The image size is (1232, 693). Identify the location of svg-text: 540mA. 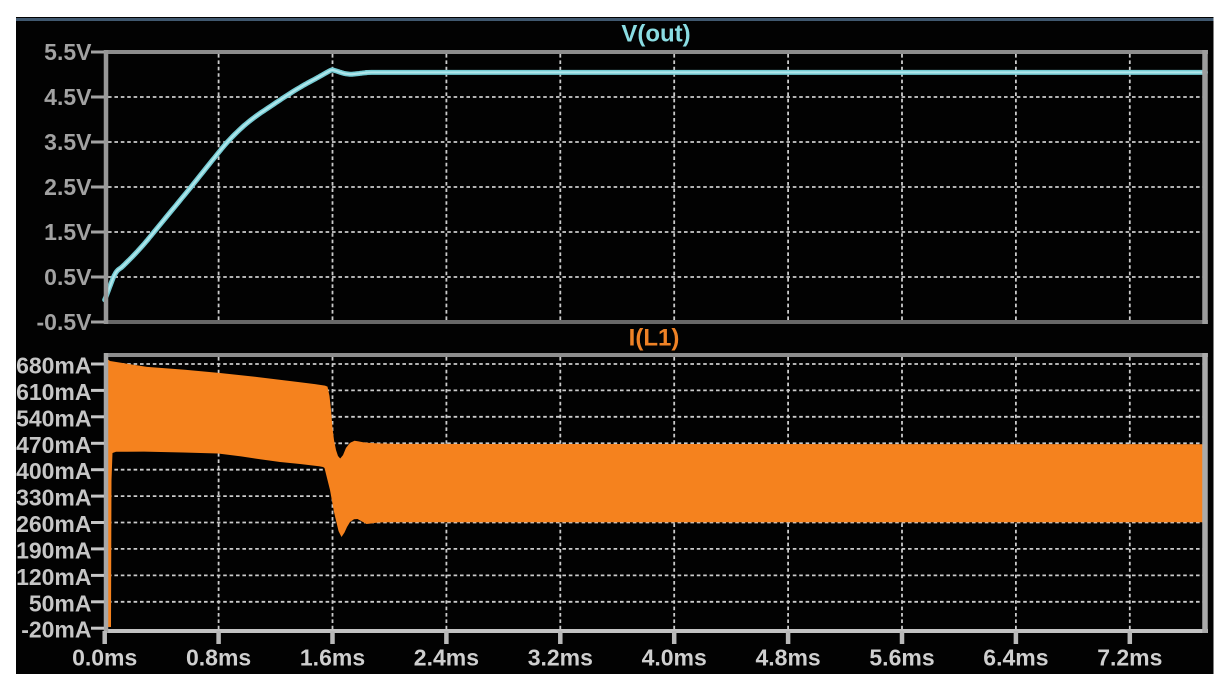
(53, 418).